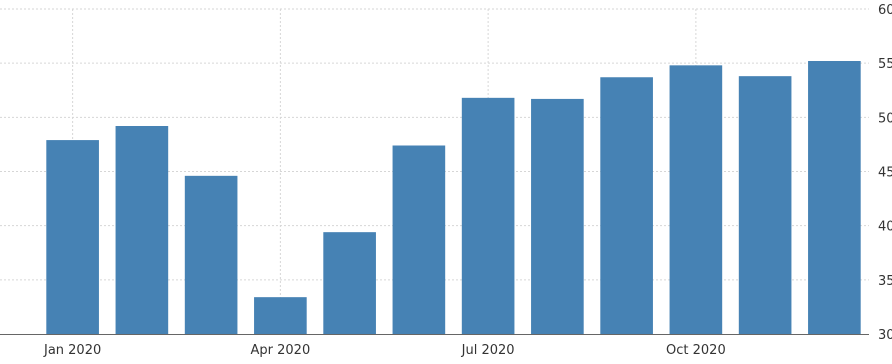 This screenshot has width=892, height=364. What do you see at coordinates (885, 281) in the screenshot?
I see `y-tick-label: 35` at bounding box center [885, 281].